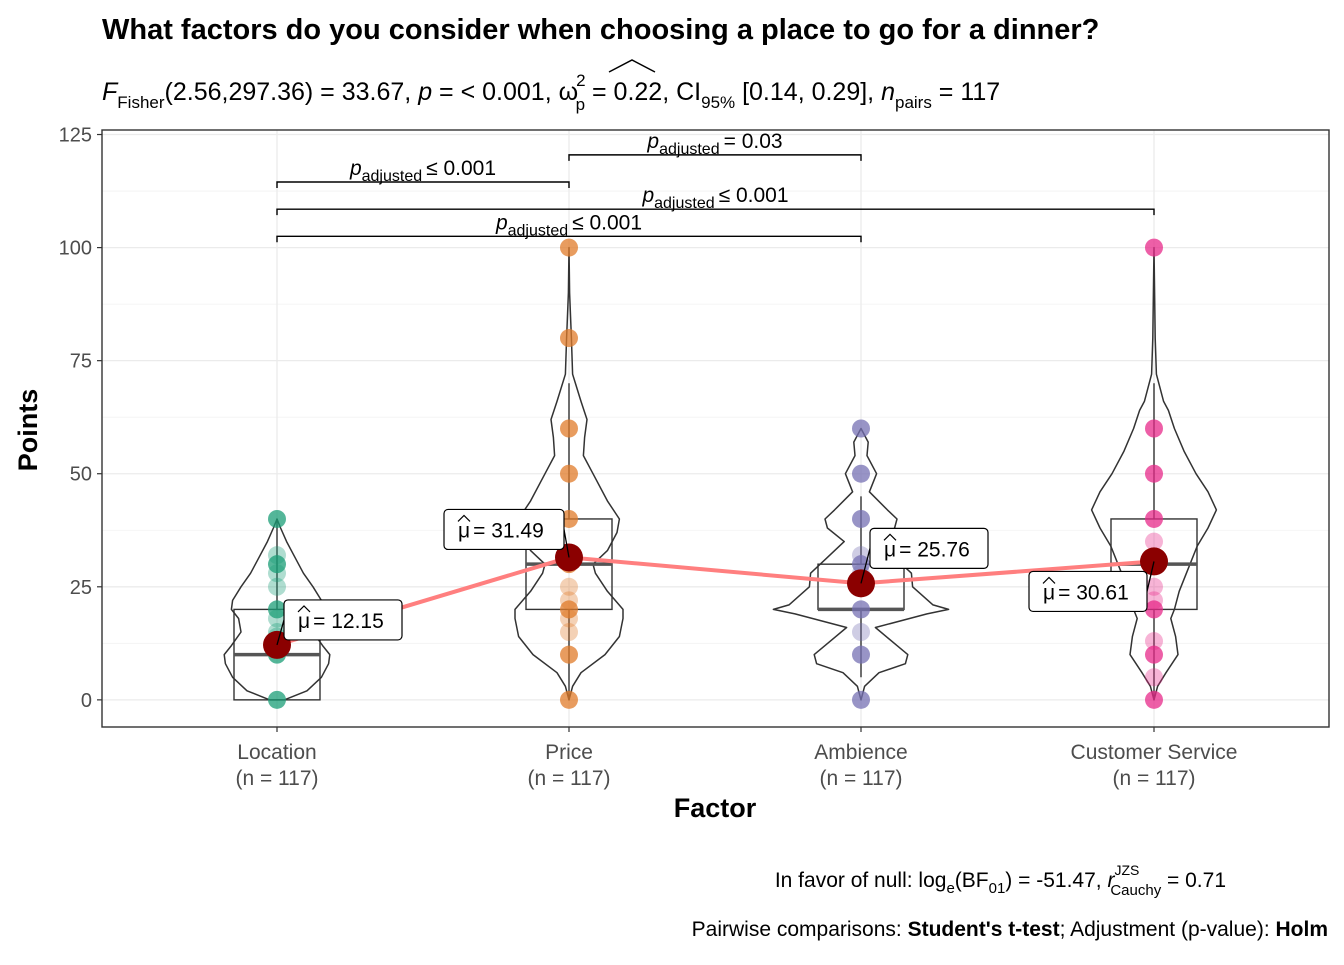  What do you see at coordinates (276, 752) in the screenshot?
I see `x-tick-label: Location` at bounding box center [276, 752].